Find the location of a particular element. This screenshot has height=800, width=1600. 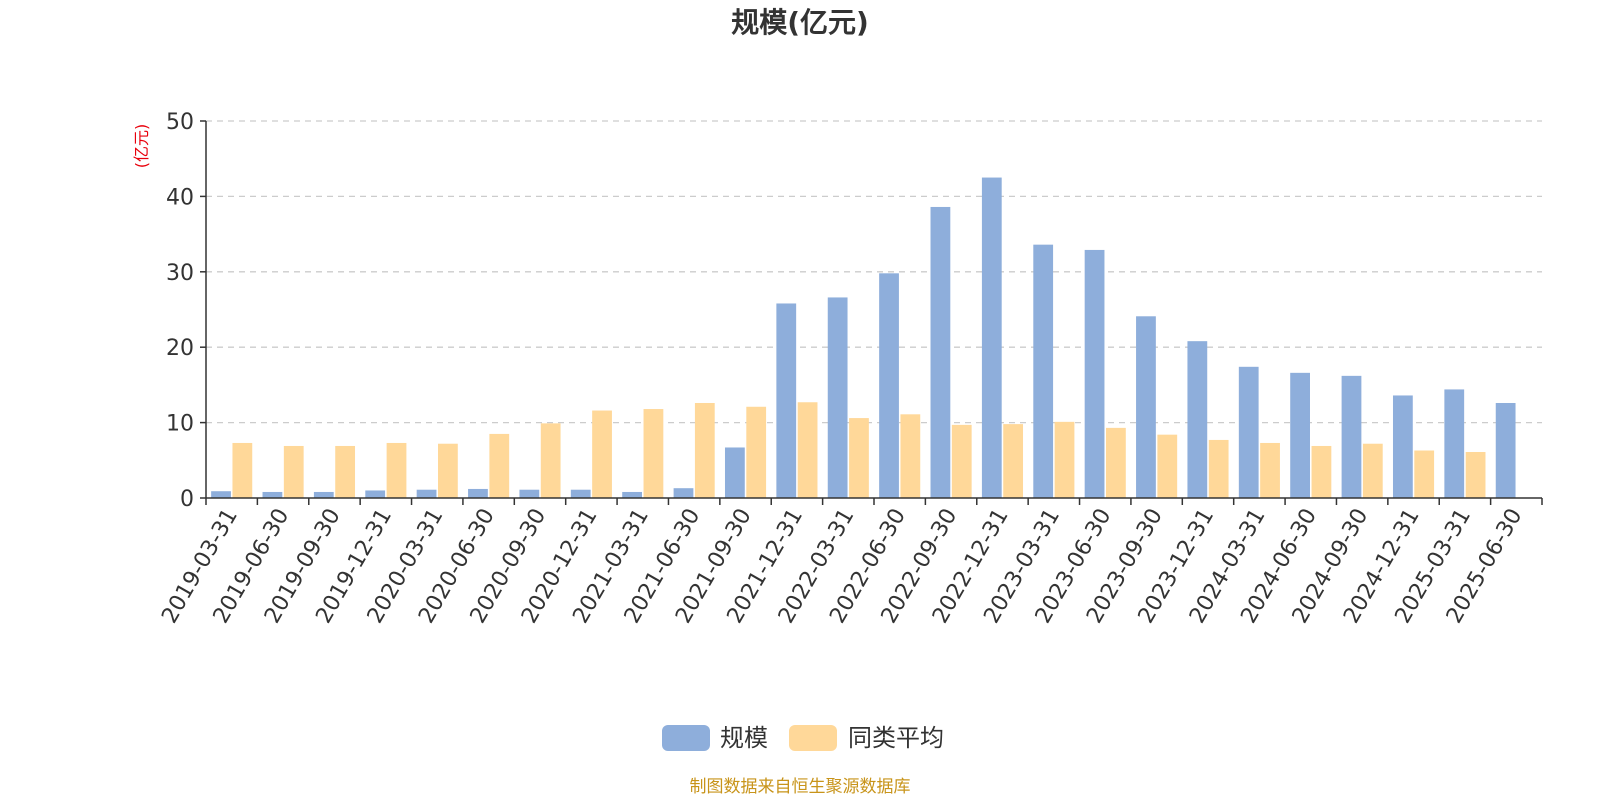

y-tick-label: 0 is located at coordinates (187, 499).